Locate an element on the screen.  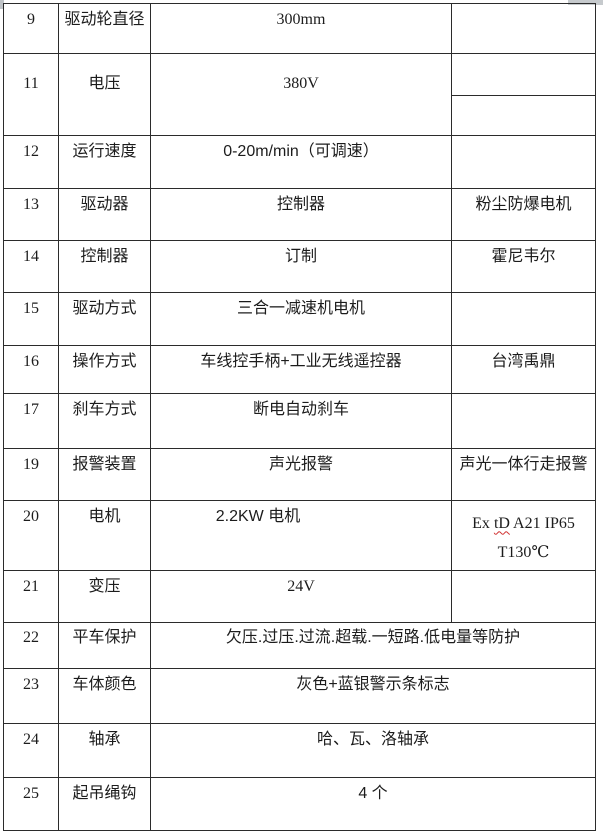
spec-value-cell: 订制 is located at coordinates (301, 267).